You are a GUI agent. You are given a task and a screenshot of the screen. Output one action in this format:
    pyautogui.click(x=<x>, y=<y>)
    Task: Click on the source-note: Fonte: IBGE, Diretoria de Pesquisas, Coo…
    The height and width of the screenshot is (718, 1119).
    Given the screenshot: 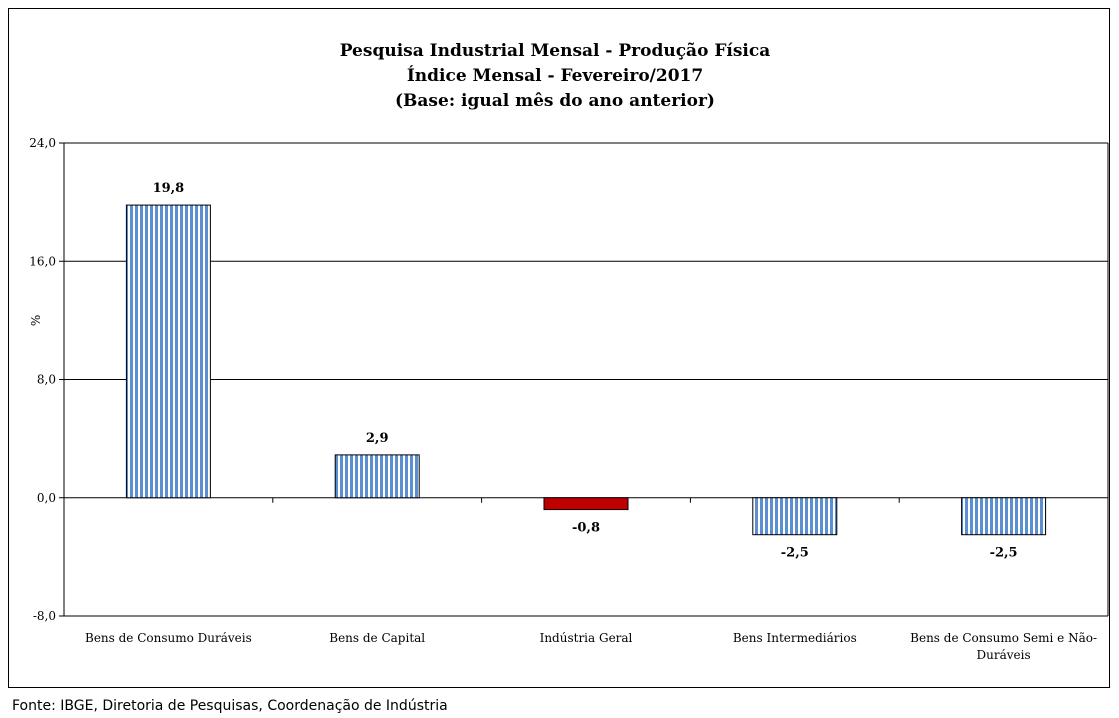 What is the action you would take?
    pyautogui.click(x=230, y=706)
    